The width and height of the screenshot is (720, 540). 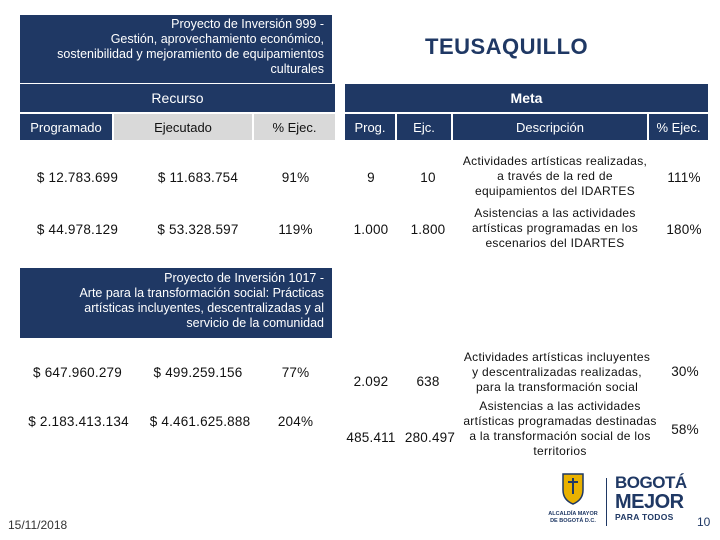 I want to click on p2-row1-desc-line-3: para la transformación social, so click(x=557, y=386).